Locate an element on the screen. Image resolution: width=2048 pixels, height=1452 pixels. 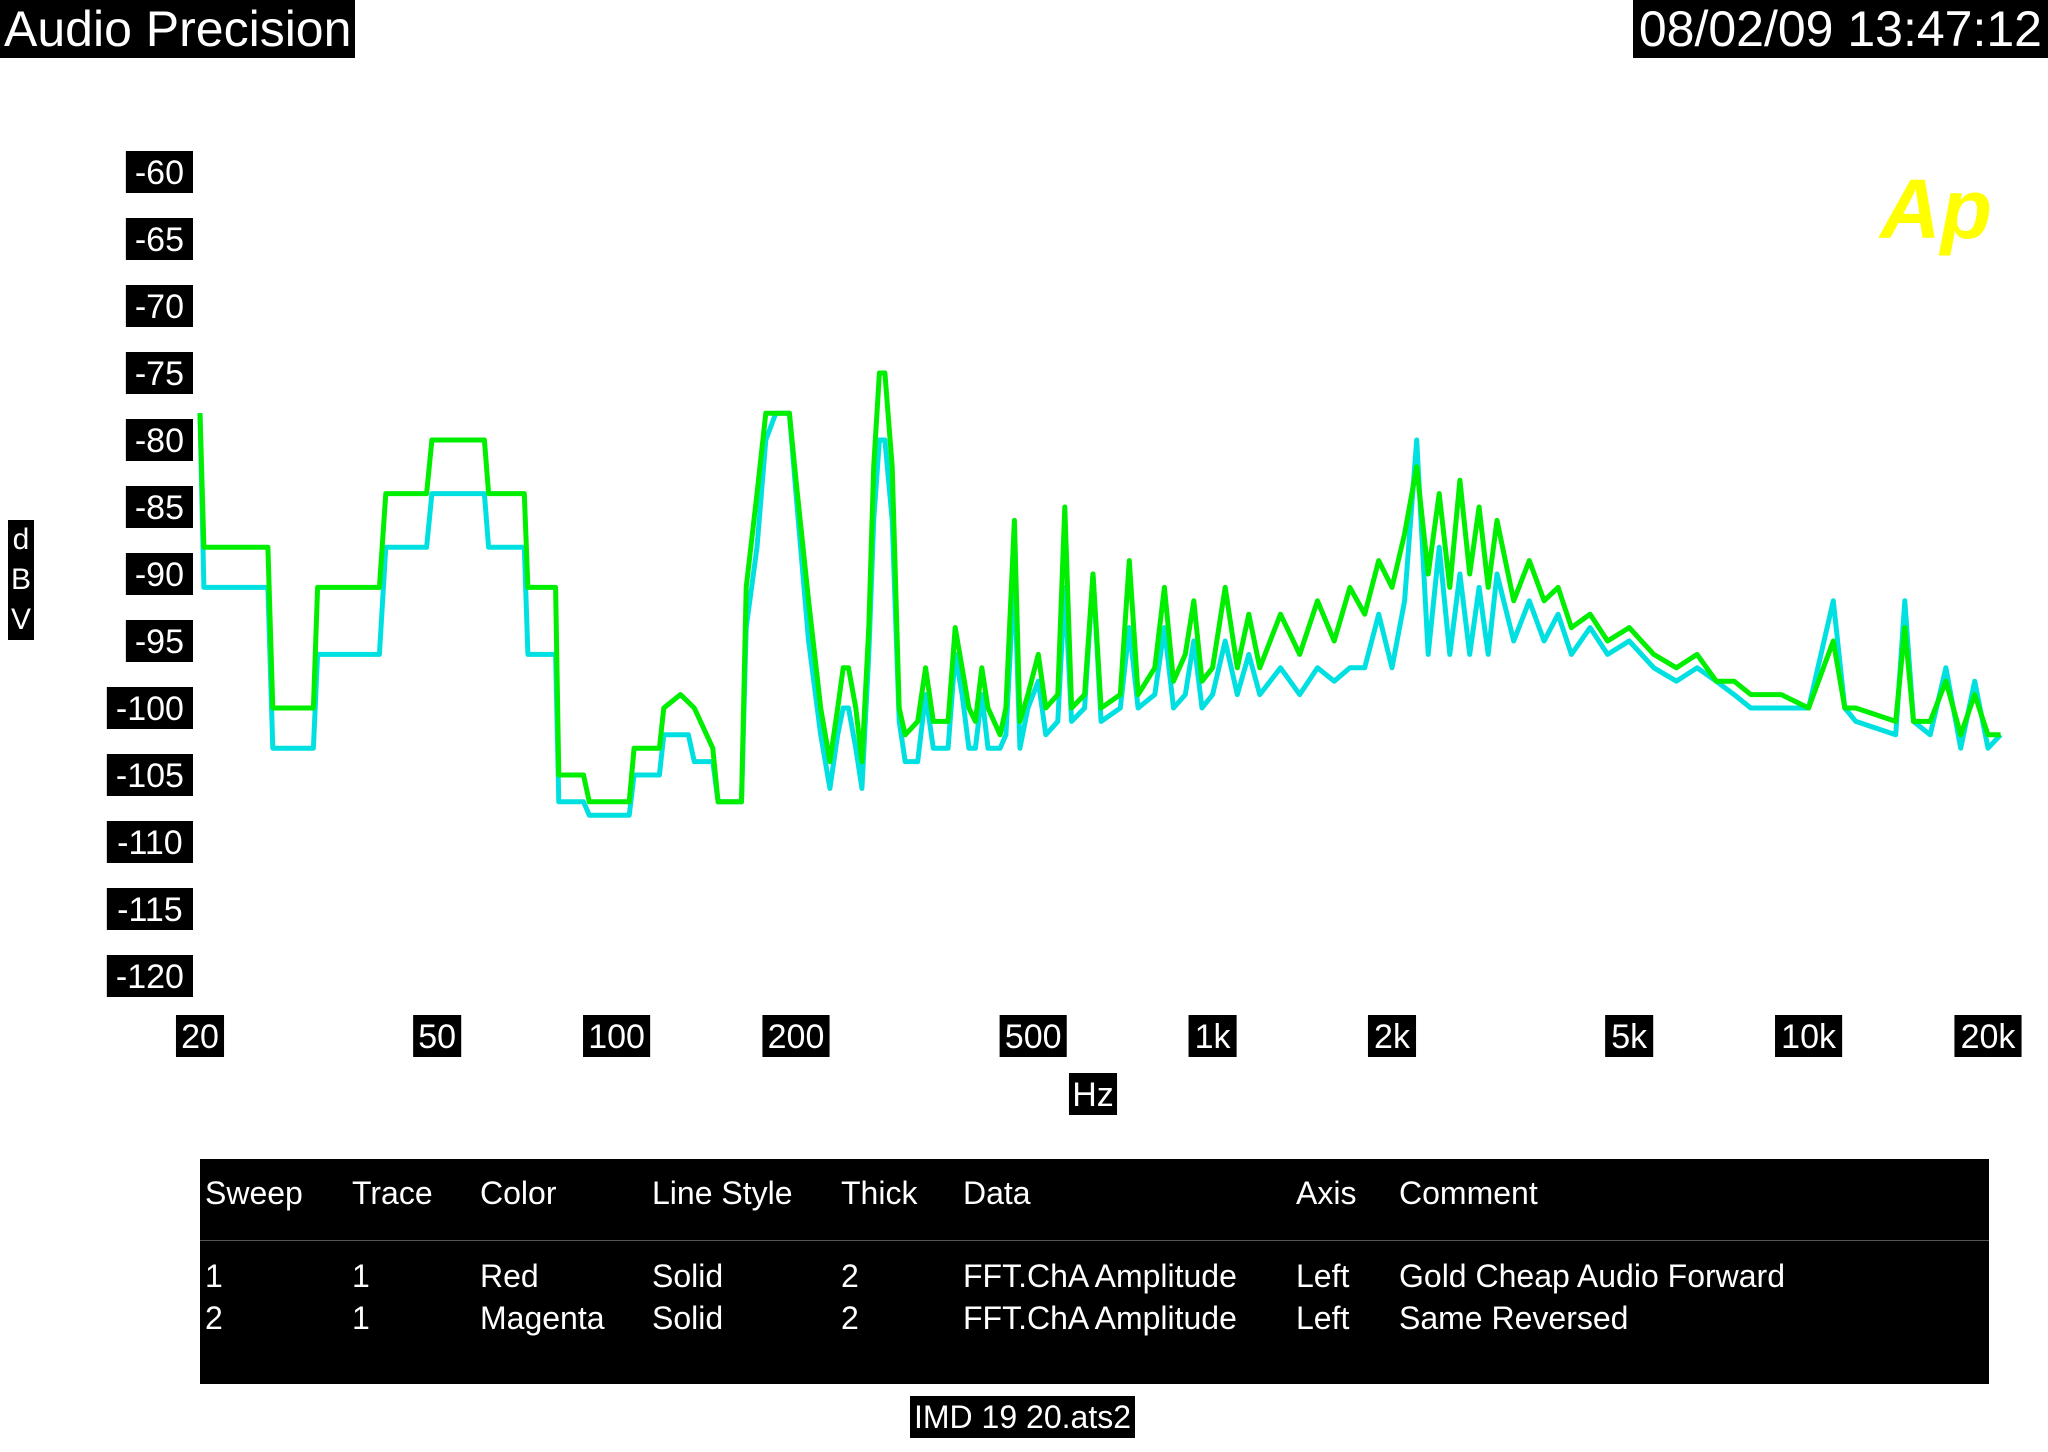
x-tick-label: 1k is located at coordinates (1212, 1036).